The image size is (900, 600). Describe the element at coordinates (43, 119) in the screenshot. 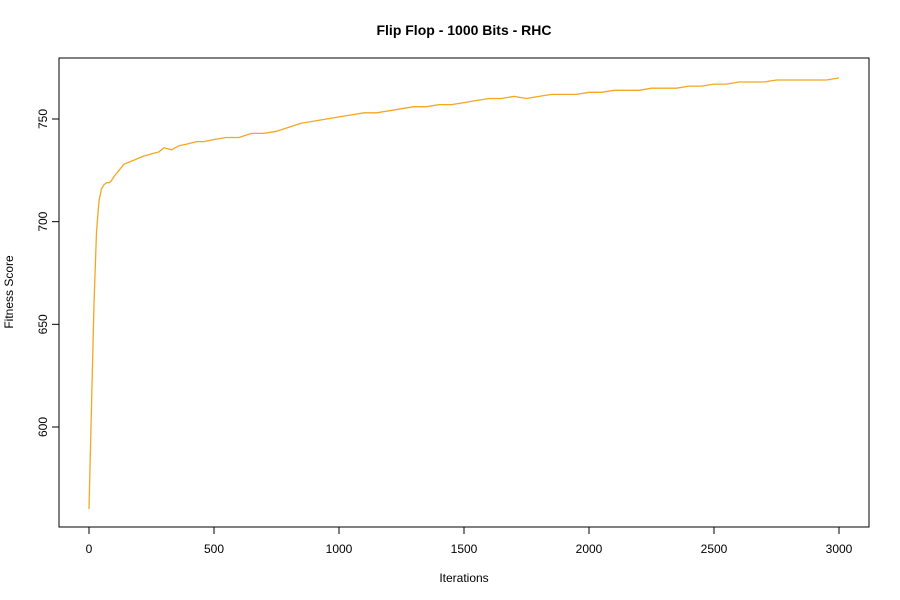

I see `y-tick-label: 750` at that location.